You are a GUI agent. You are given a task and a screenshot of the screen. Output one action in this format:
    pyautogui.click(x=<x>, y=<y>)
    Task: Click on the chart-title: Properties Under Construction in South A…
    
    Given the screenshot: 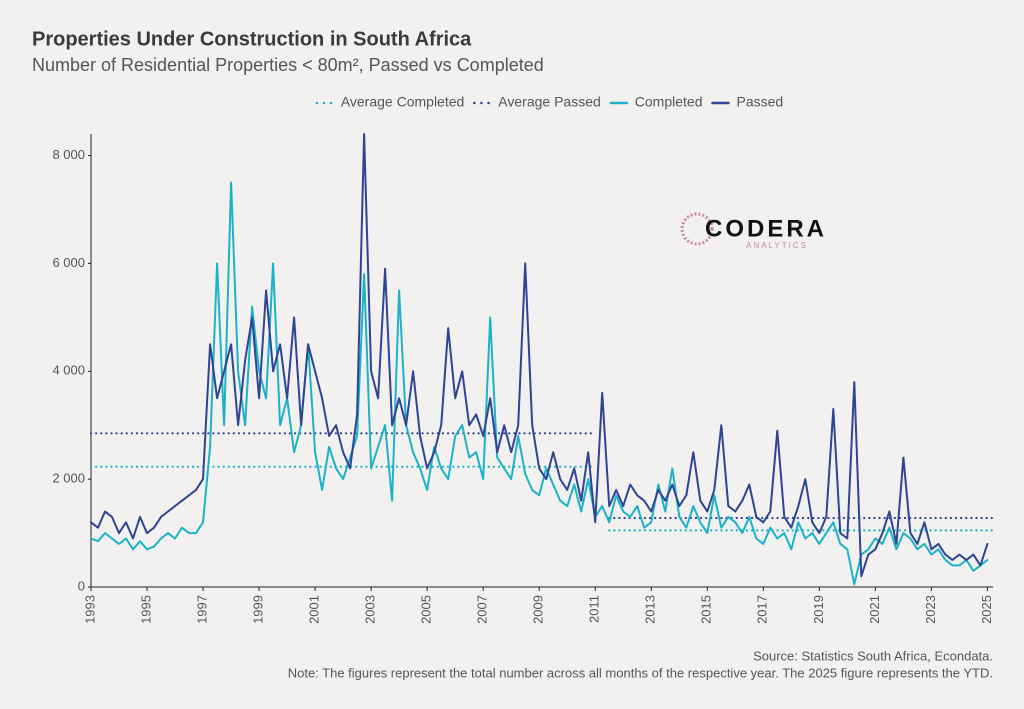 What is the action you would take?
    pyautogui.click(x=252, y=39)
    